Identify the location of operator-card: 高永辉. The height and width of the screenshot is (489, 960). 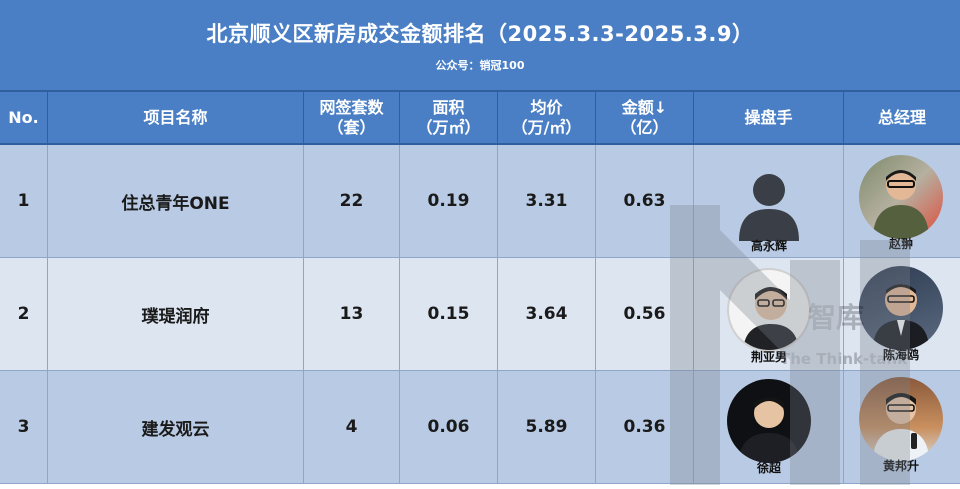
(769, 205).